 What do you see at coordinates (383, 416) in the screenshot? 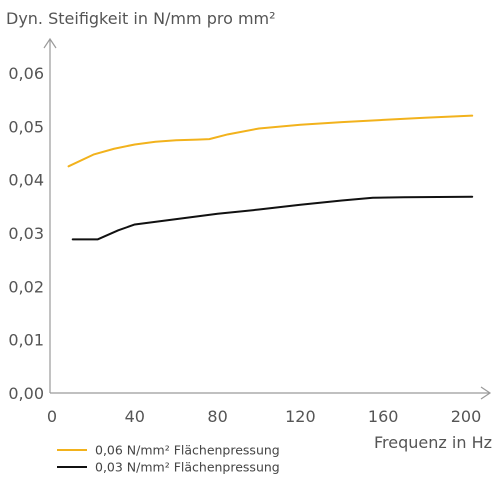
I see `x-tick-label: 160` at bounding box center [383, 416].